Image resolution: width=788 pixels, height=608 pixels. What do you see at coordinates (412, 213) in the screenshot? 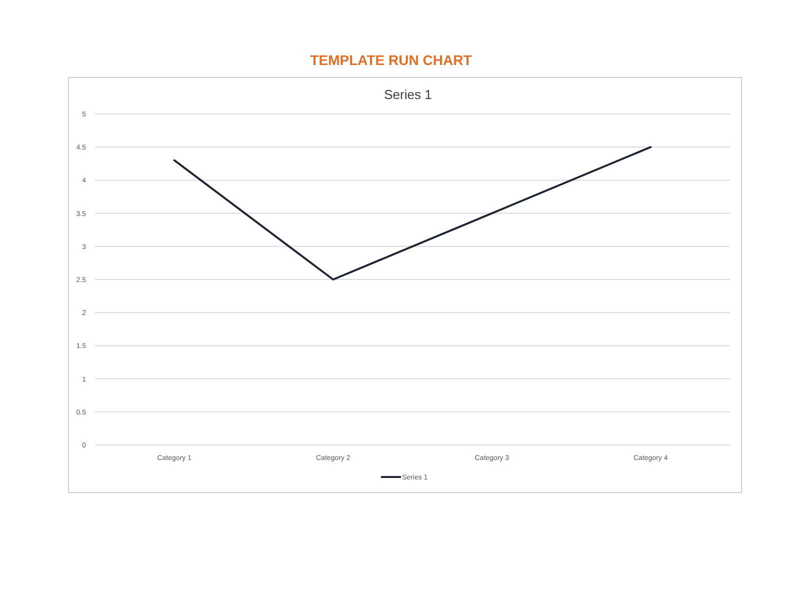
I see `line-series` at bounding box center [412, 213].